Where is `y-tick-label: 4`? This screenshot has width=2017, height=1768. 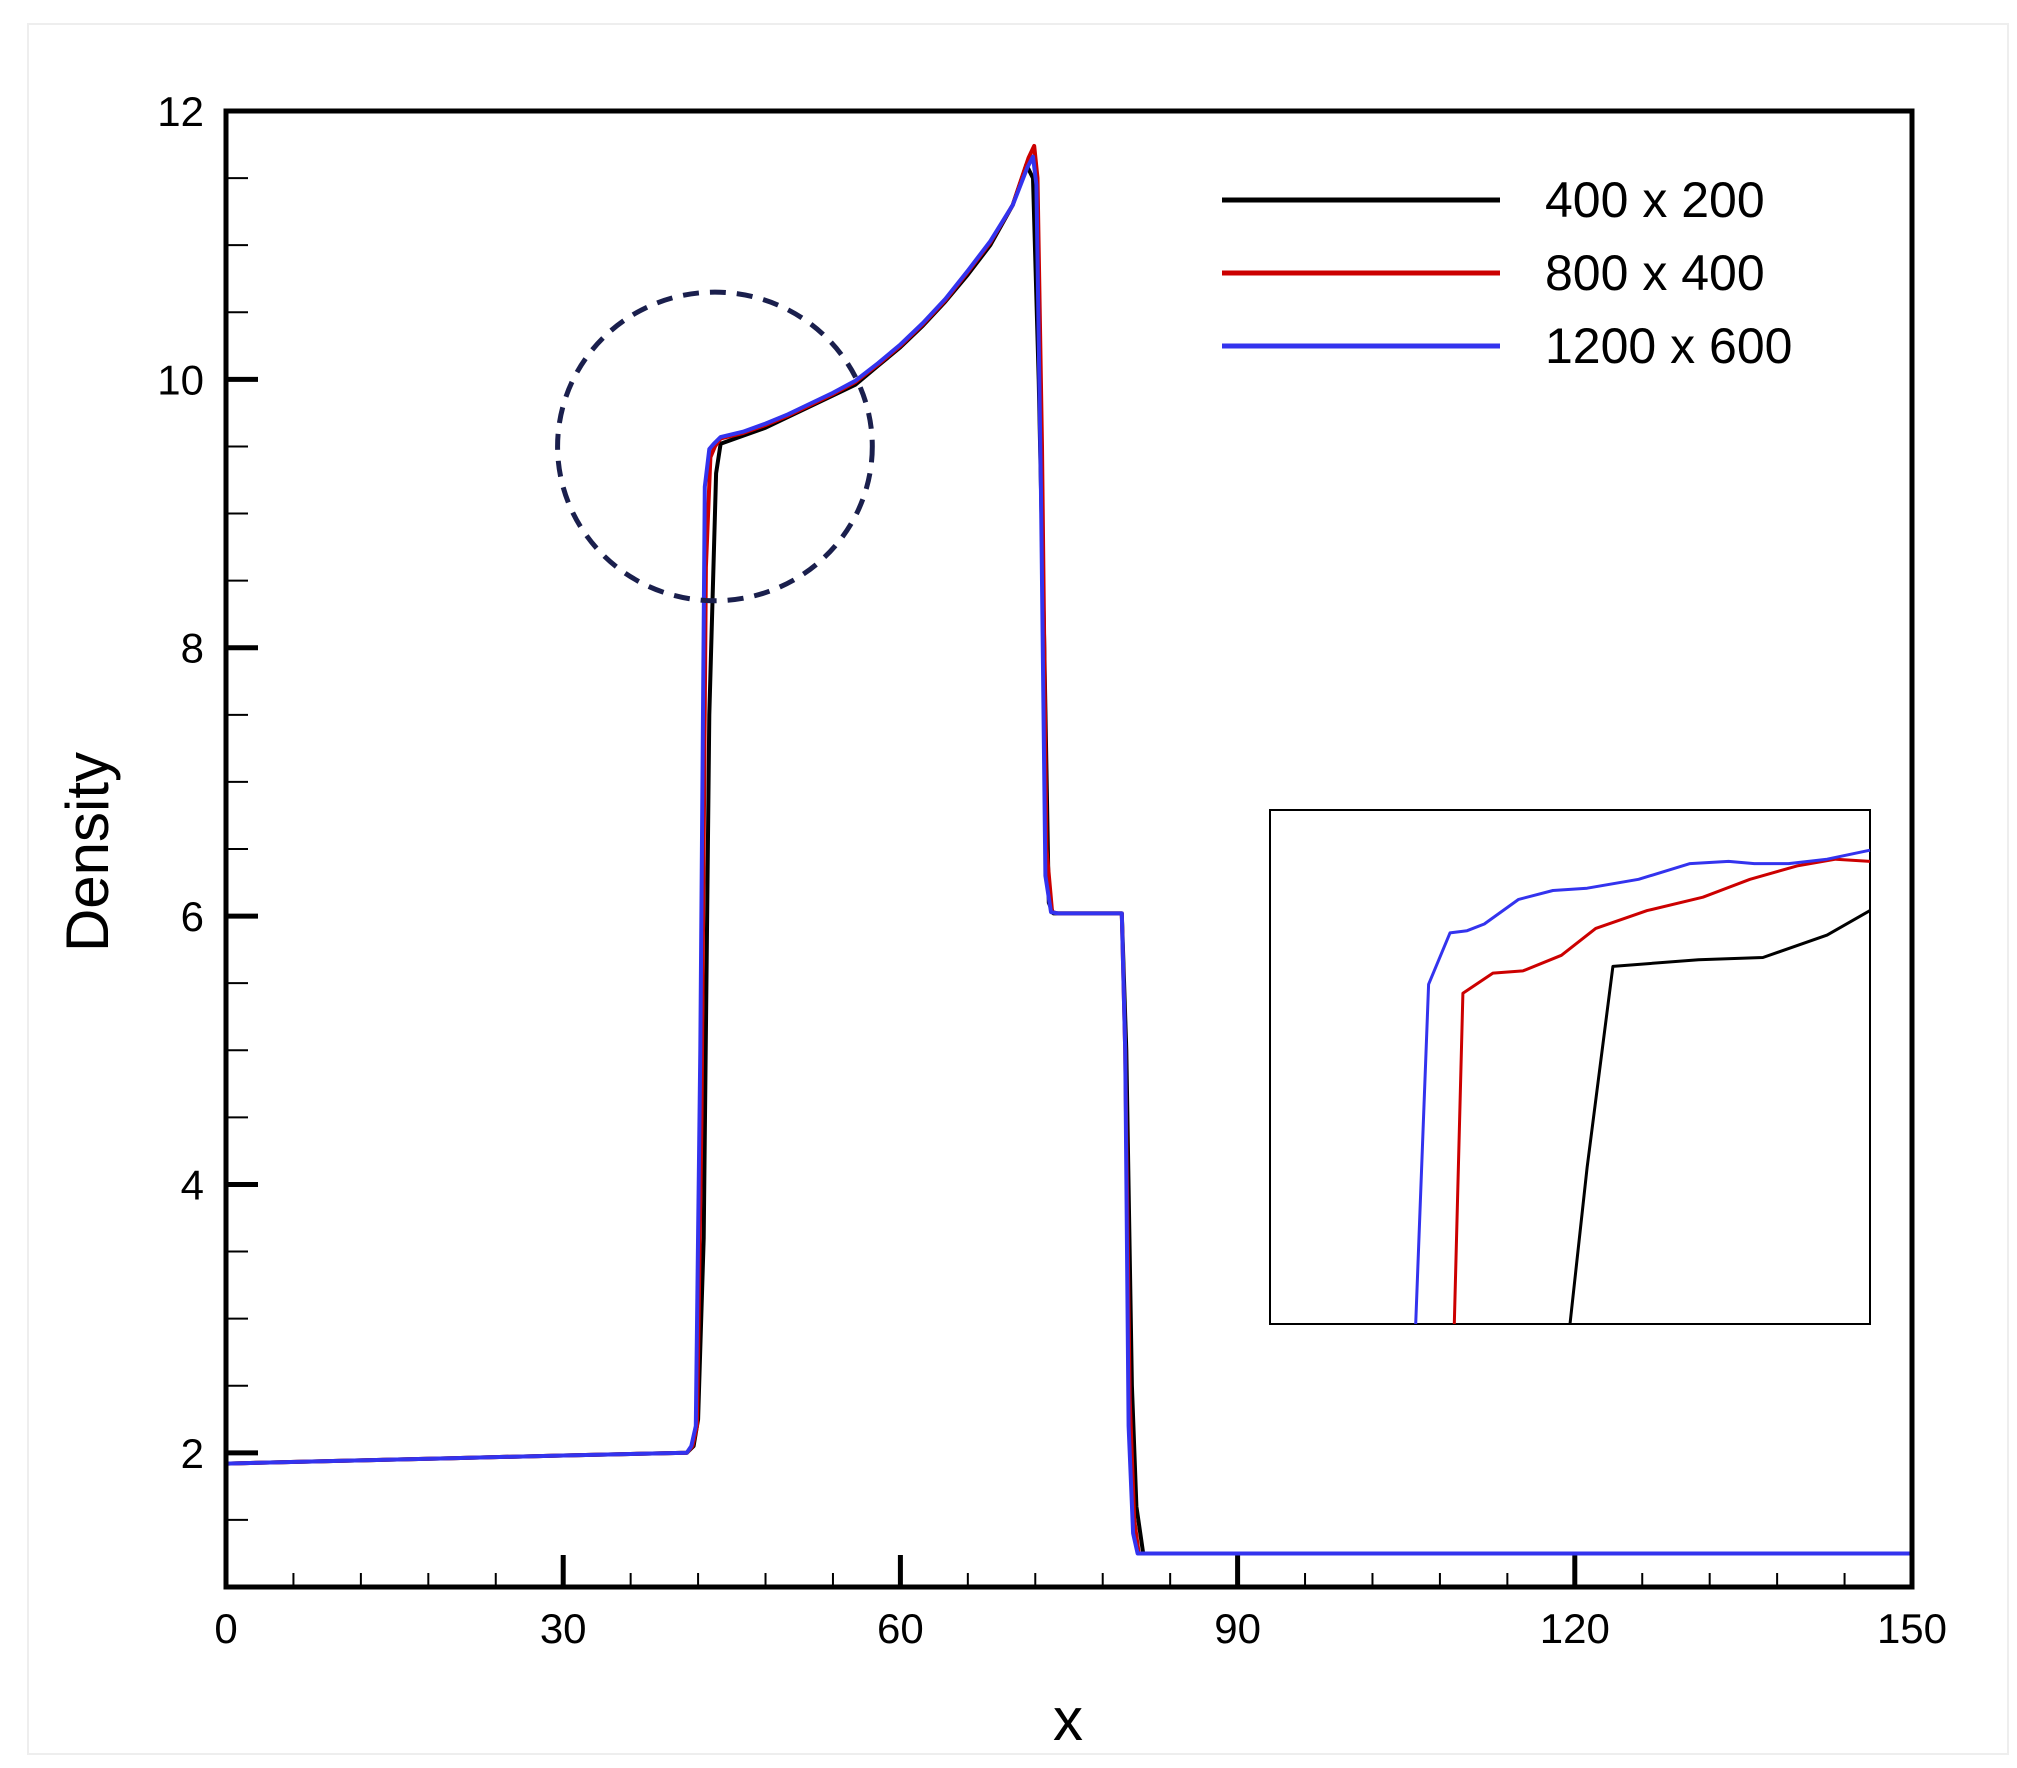 y-tick-label: 4 is located at coordinates (192, 1184).